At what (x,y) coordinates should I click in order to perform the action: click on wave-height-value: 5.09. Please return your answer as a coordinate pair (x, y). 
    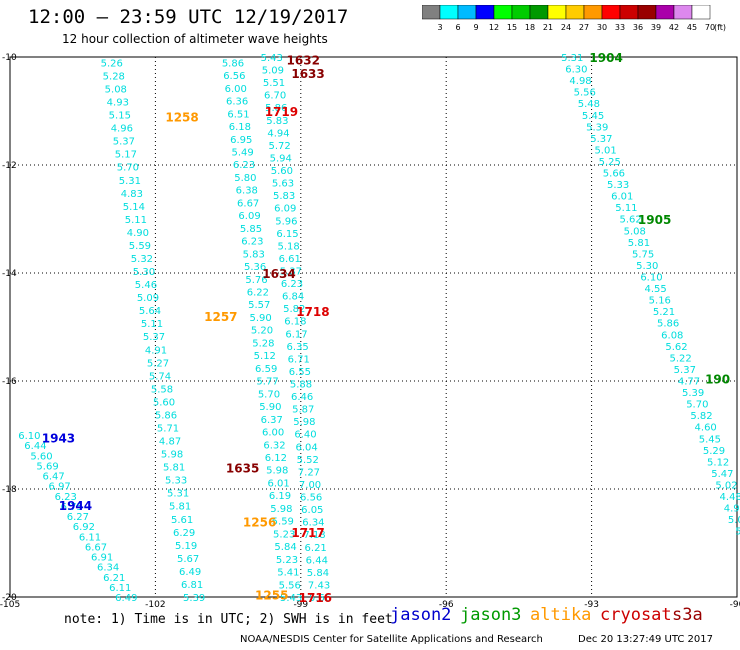
    Looking at the image, I should click on (148, 298).